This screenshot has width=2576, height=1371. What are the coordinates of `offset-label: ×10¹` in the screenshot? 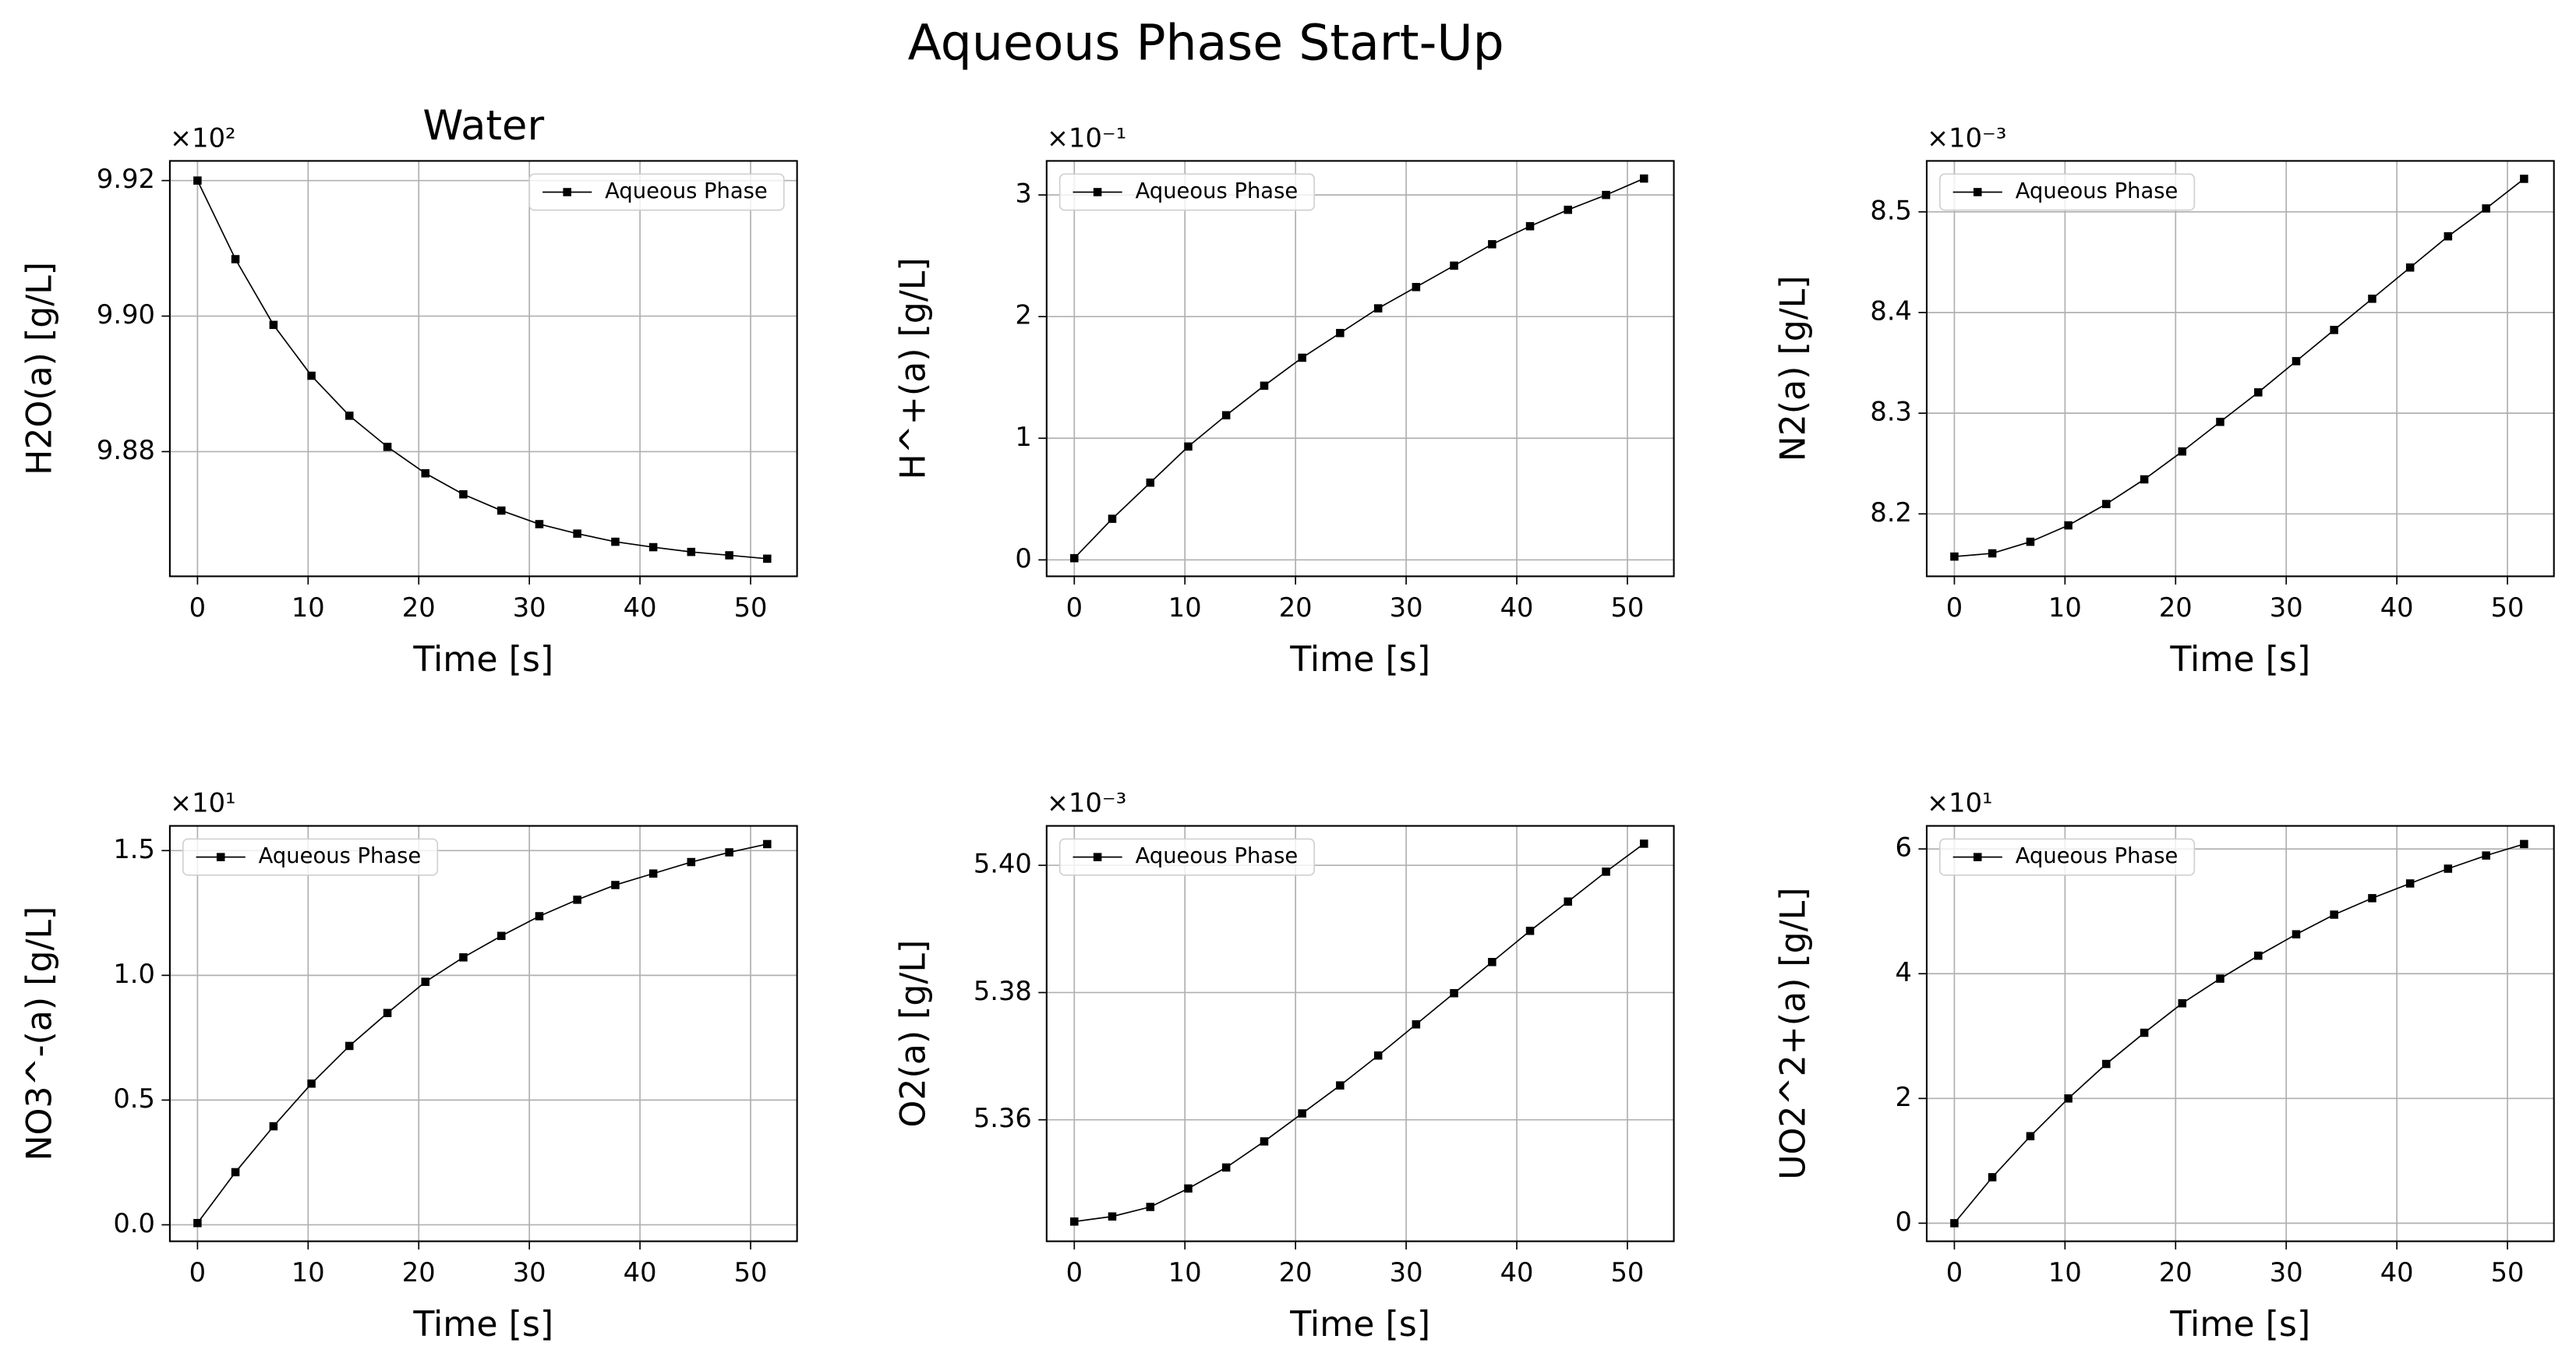 It's located at (1960, 803).